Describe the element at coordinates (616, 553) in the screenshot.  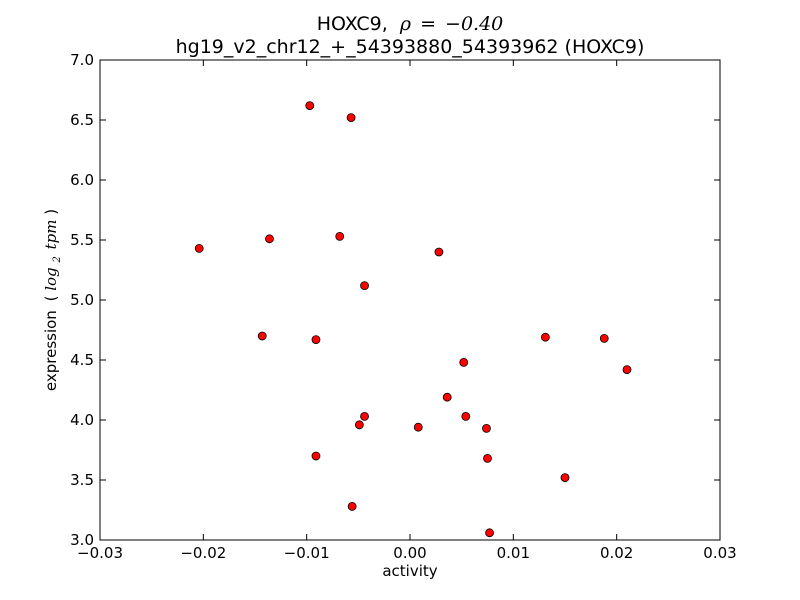
I see `x-tick-label: 0.02` at that location.